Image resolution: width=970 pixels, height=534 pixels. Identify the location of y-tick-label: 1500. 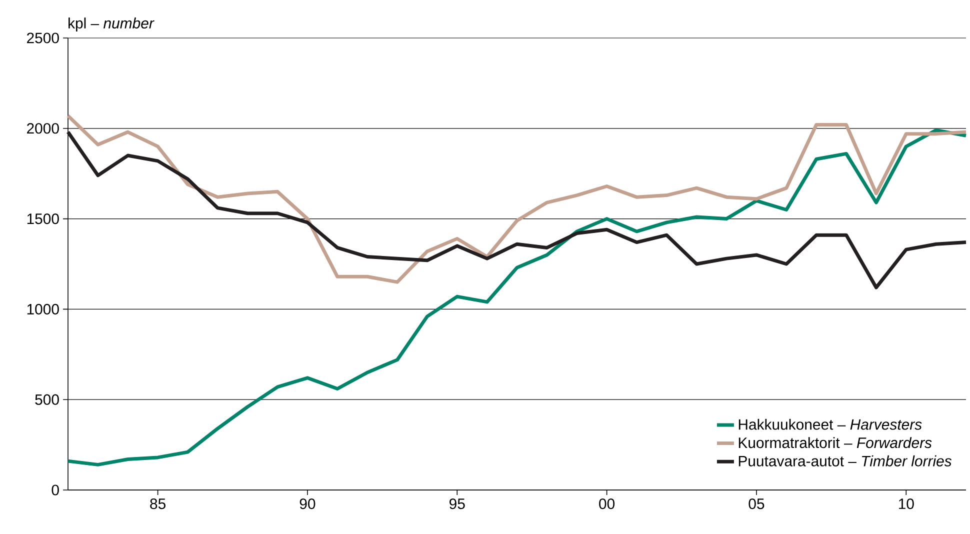
(43, 219).